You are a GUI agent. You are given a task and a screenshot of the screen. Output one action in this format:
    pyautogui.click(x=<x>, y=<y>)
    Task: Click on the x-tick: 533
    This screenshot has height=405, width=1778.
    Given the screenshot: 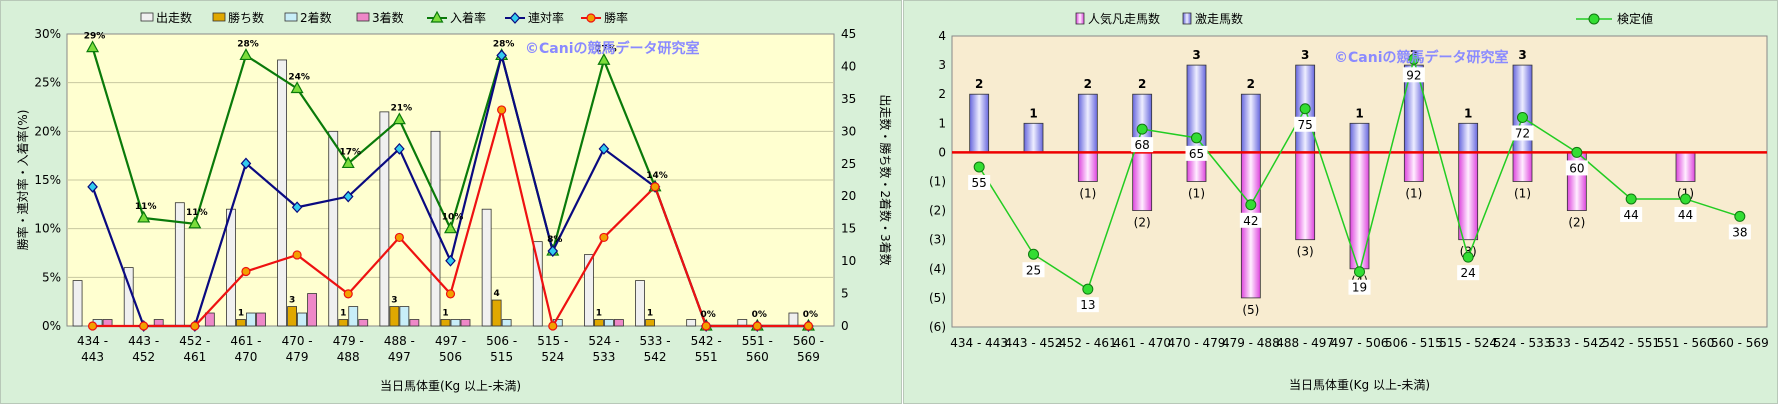 What is the action you would take?
    pyautogui.click(x=603, y=357)
    